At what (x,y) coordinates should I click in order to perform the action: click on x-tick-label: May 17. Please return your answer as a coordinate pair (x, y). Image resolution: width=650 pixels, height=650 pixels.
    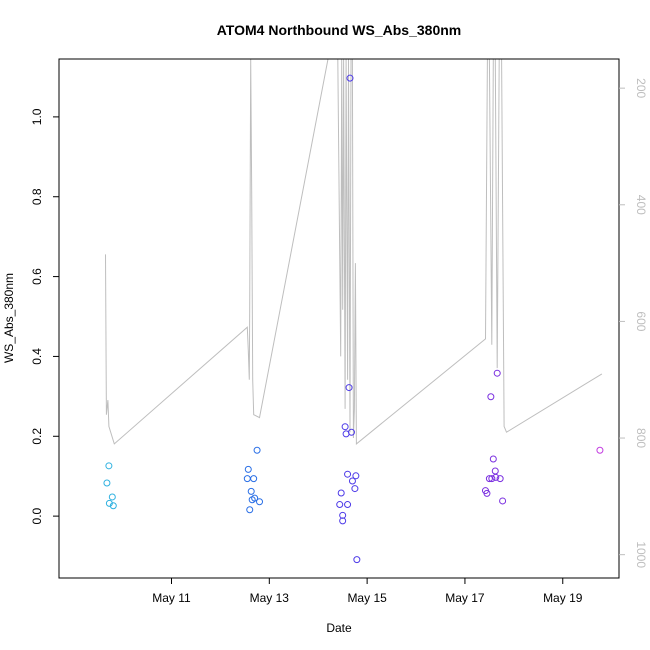
    Looking at the image, I should click on (465, 598).